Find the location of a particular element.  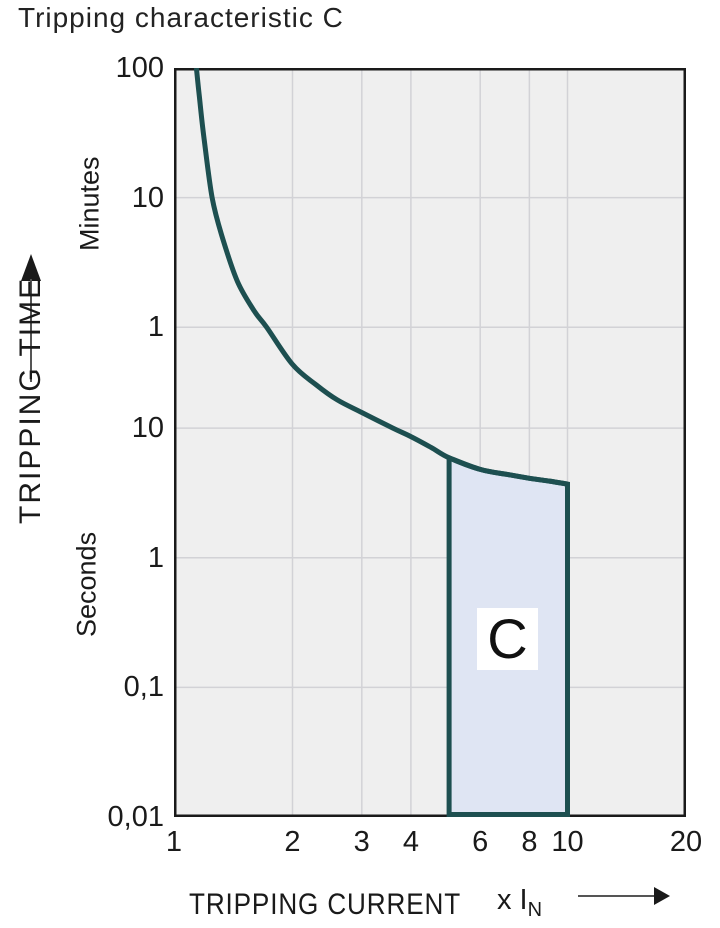

x-tick-label: 2 is located at coordinates (292, 842).